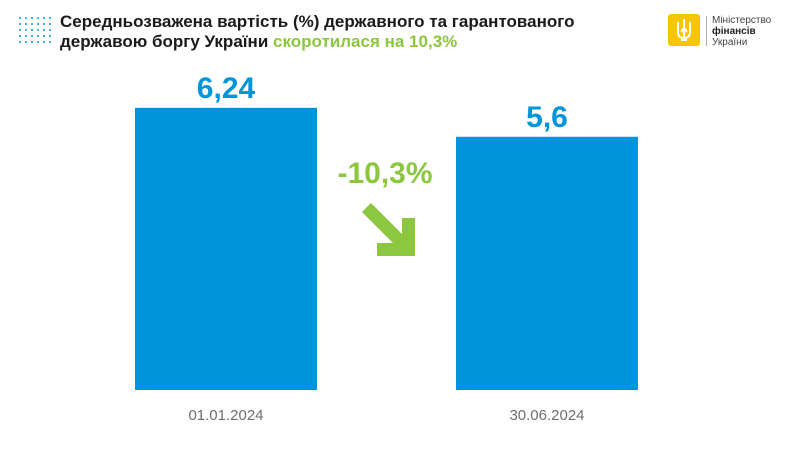 The width and height of the screenshot is (800, 450). I want to click on down-arrow-icon, so click(388, 229).